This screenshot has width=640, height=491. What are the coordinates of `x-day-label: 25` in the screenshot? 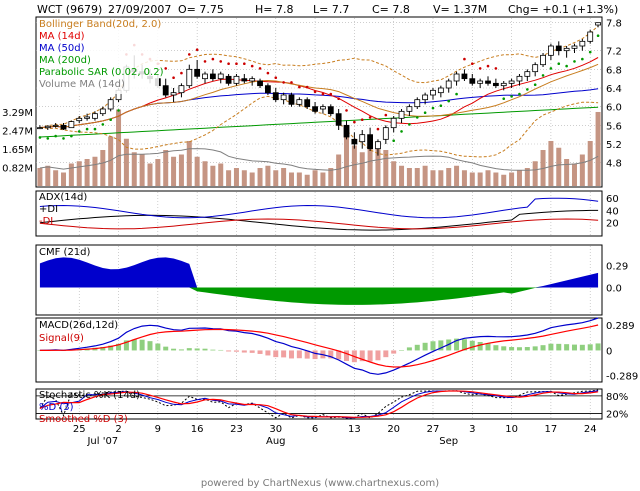 It's located at (79, 429).